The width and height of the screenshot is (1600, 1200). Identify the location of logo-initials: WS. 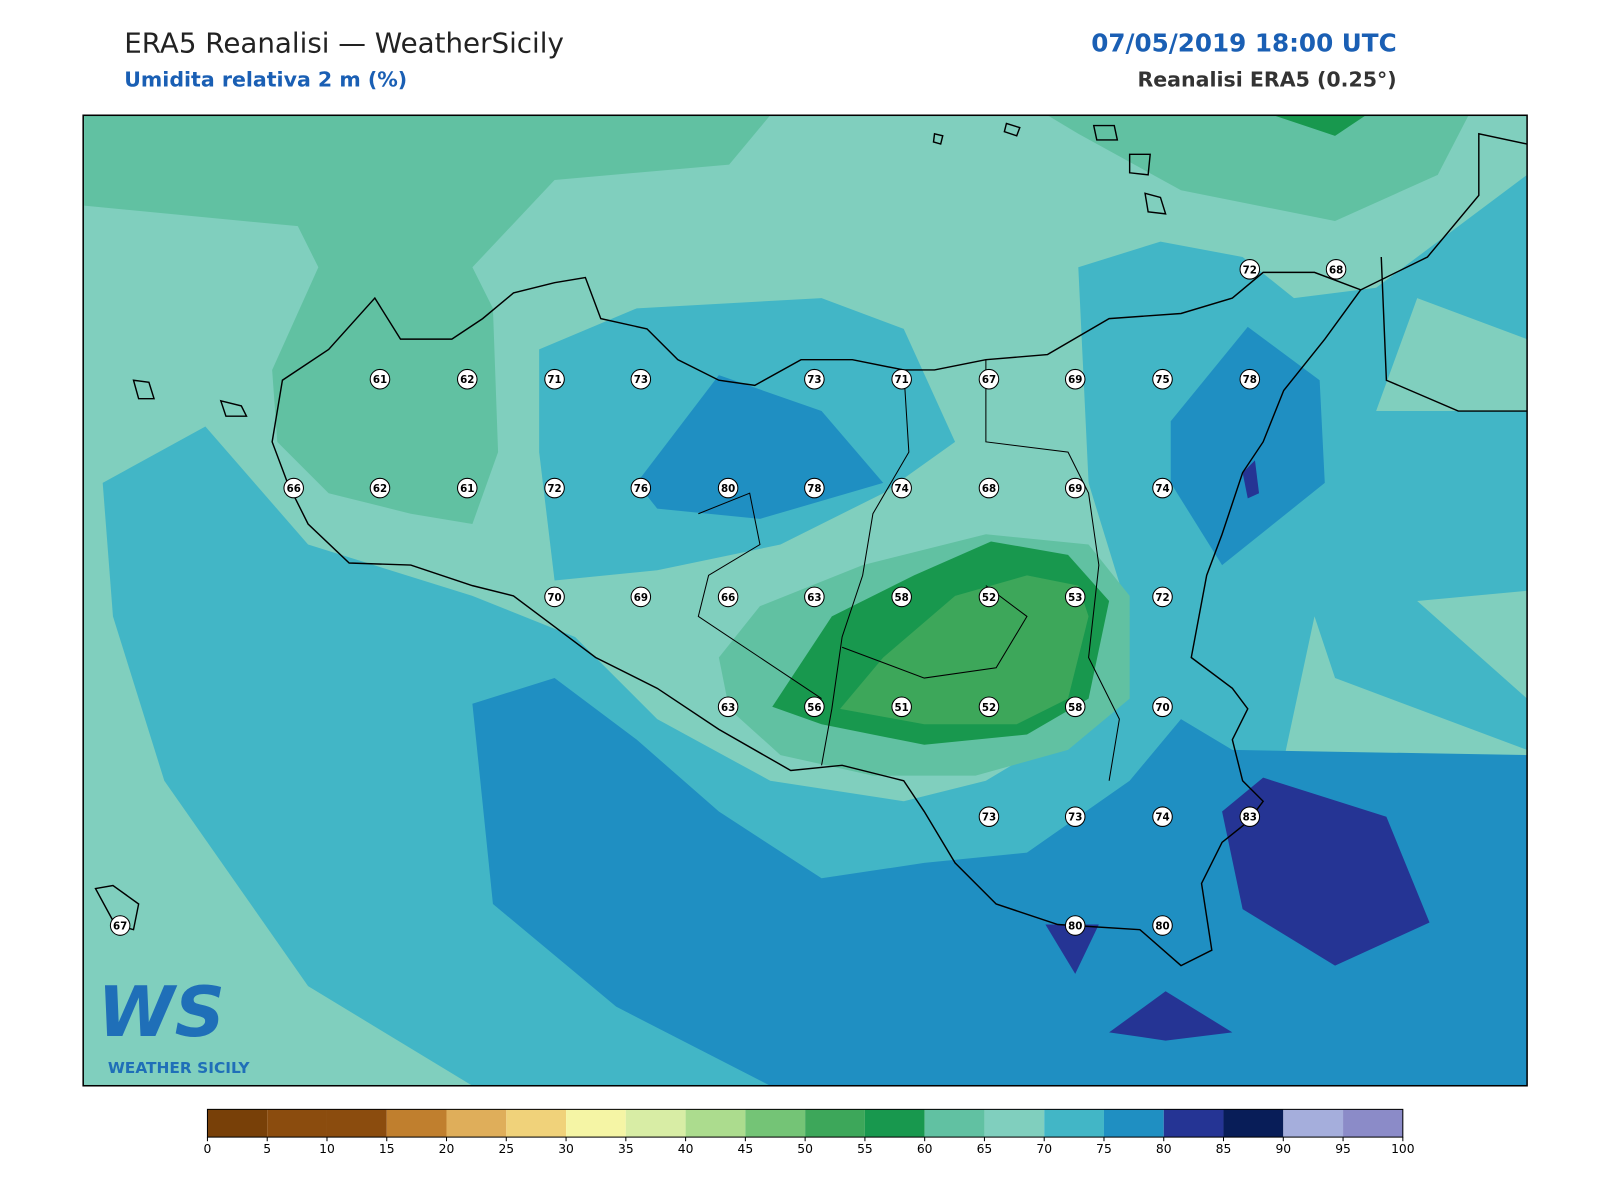
(161, 1012).